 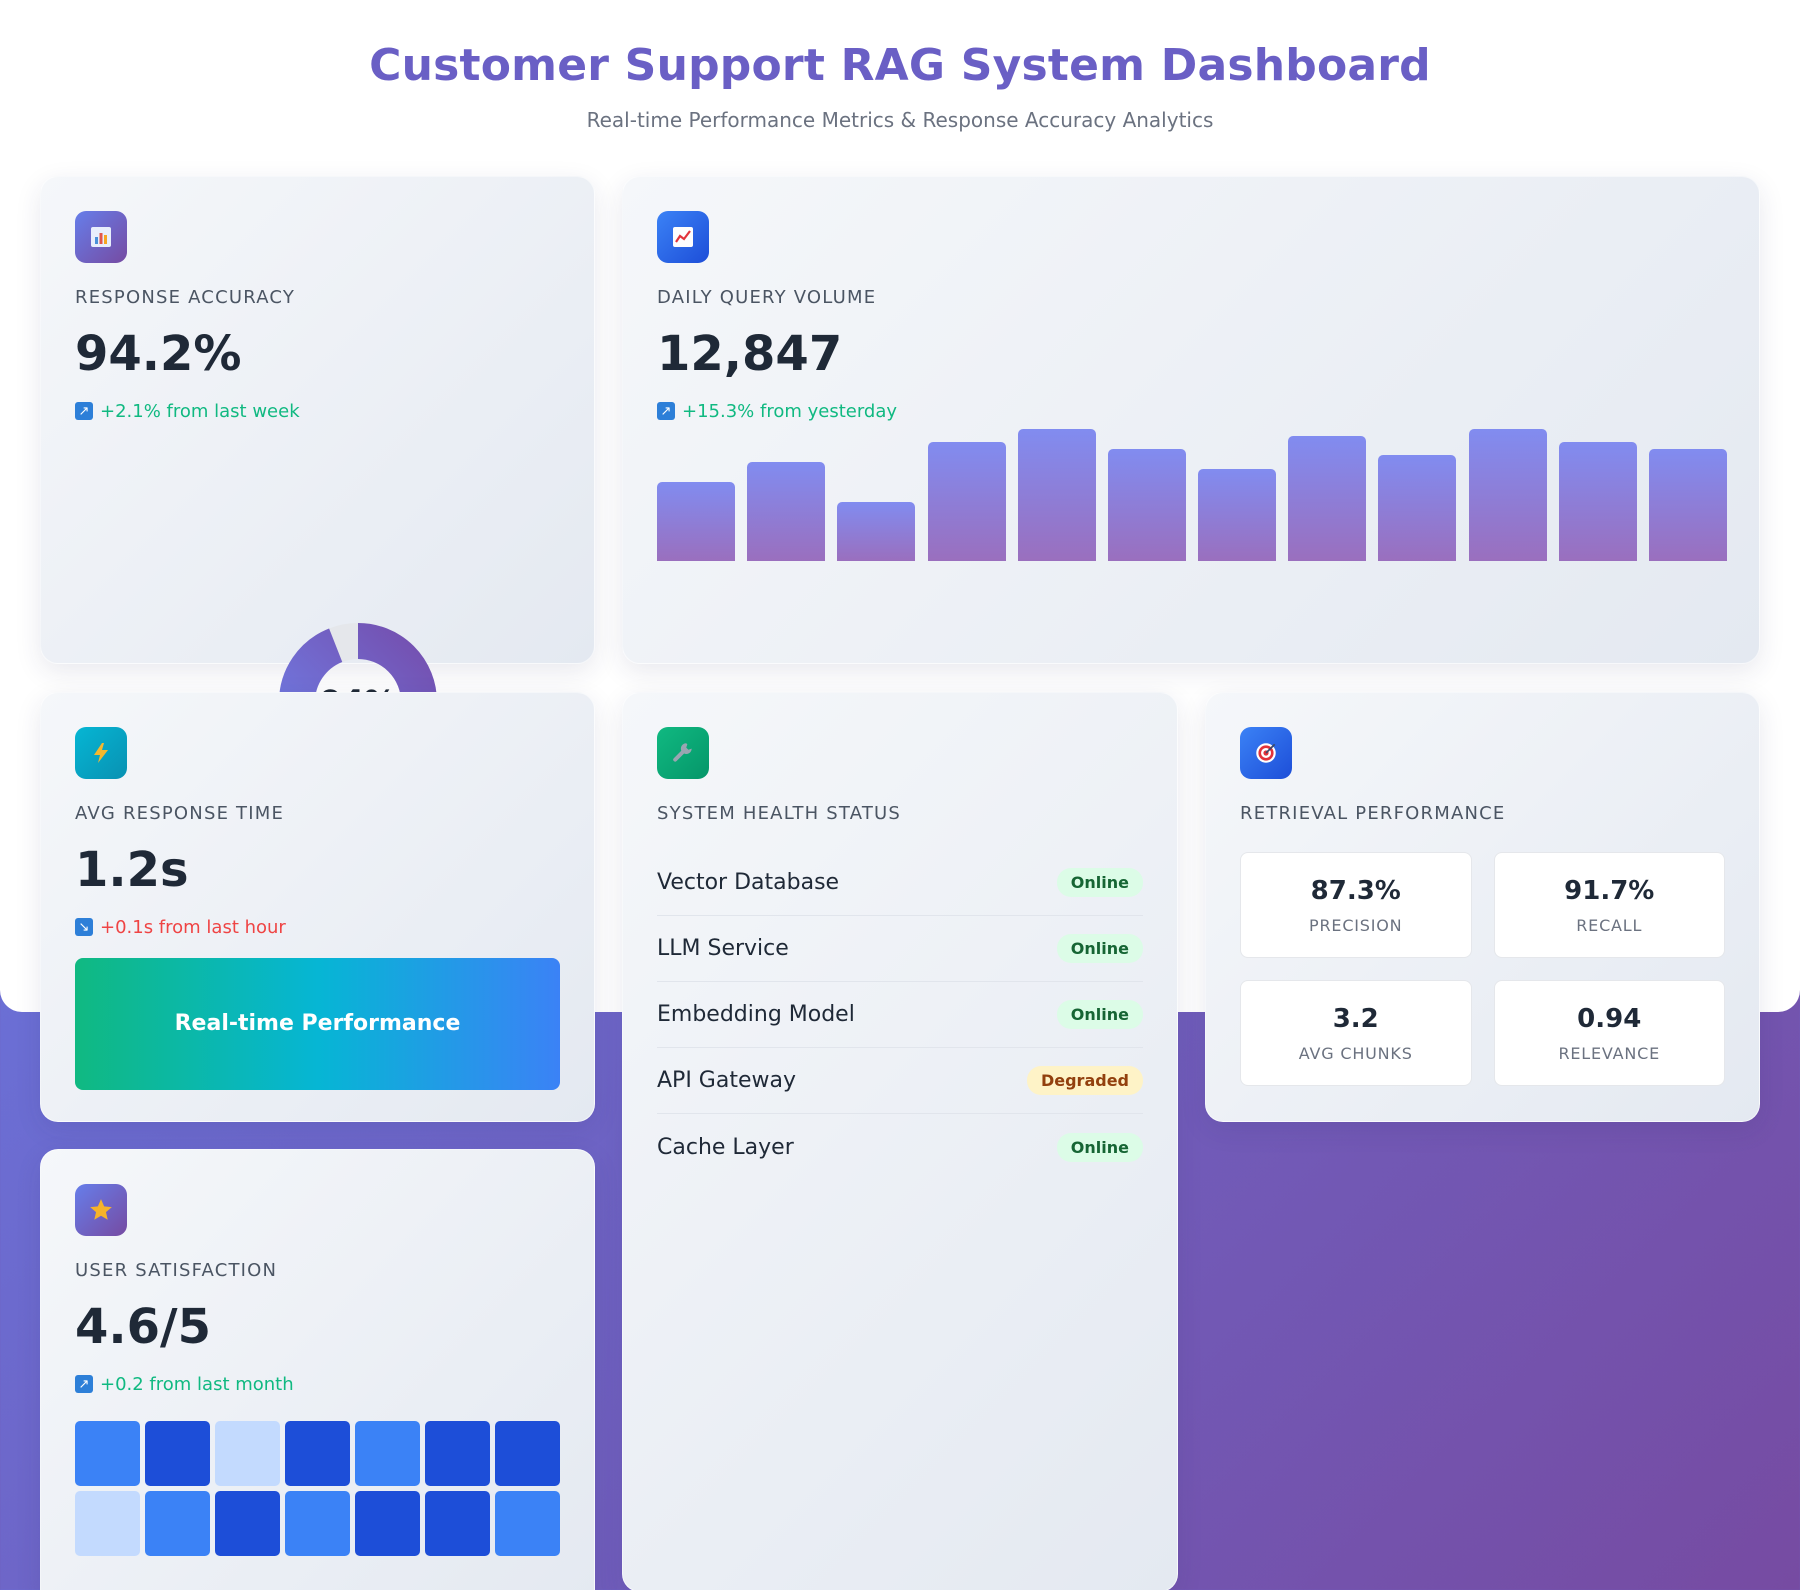 What do you see at coordinates (683, 237) in the screenshot?
I see `trending-chart-icon` at bounding box center [683, 237].